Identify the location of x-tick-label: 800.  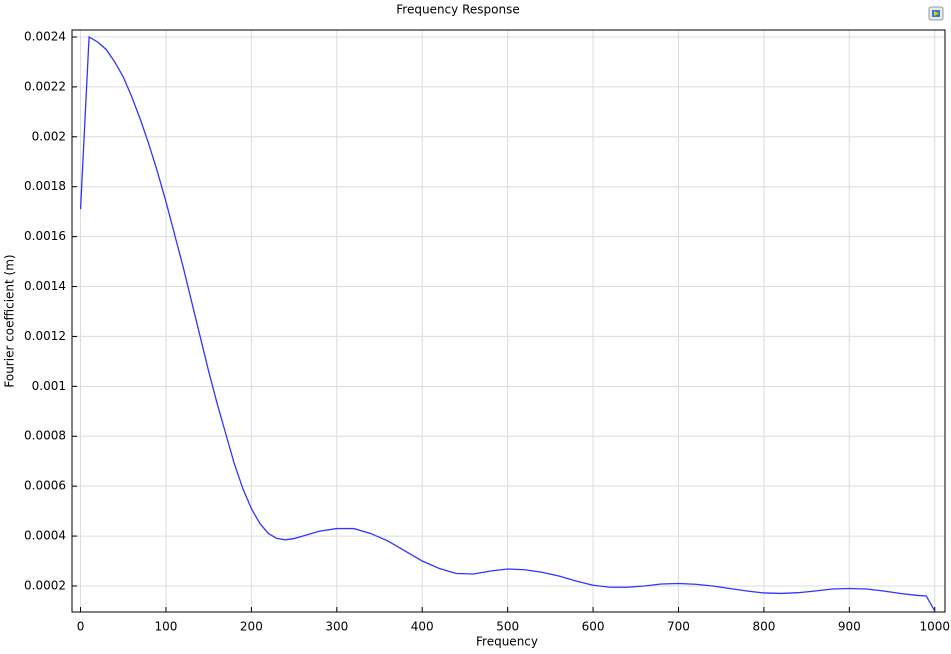
(763, 627).